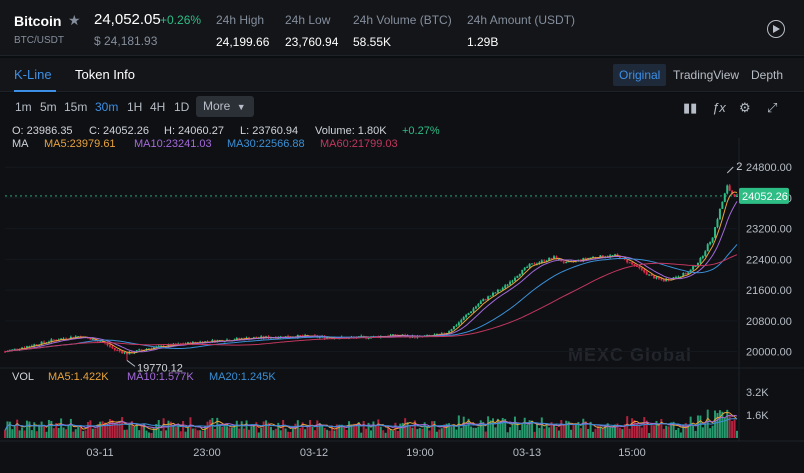  What do you see at coordinates (182, 107) in the screenshot?
I see `timeframe-1d: 1D` at bounding box center [182, 107].